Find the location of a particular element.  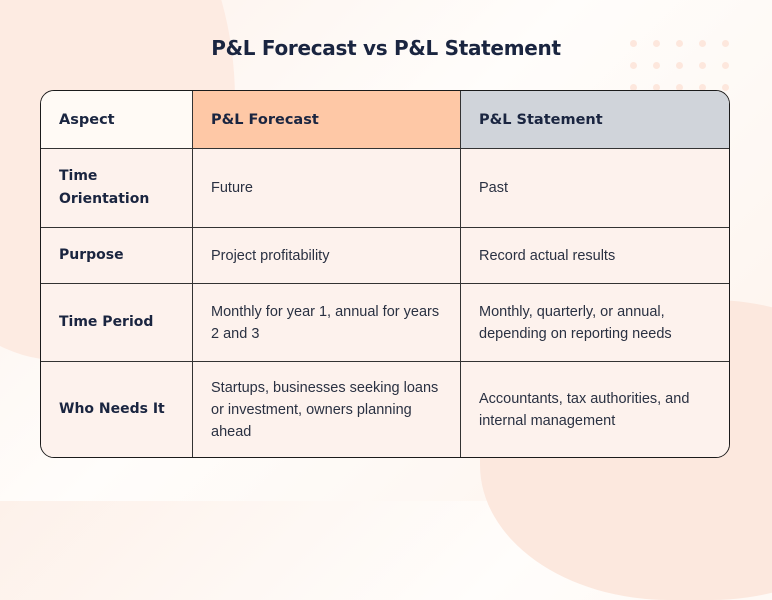

row-forecast: Future is located at coordinates (327, 188).